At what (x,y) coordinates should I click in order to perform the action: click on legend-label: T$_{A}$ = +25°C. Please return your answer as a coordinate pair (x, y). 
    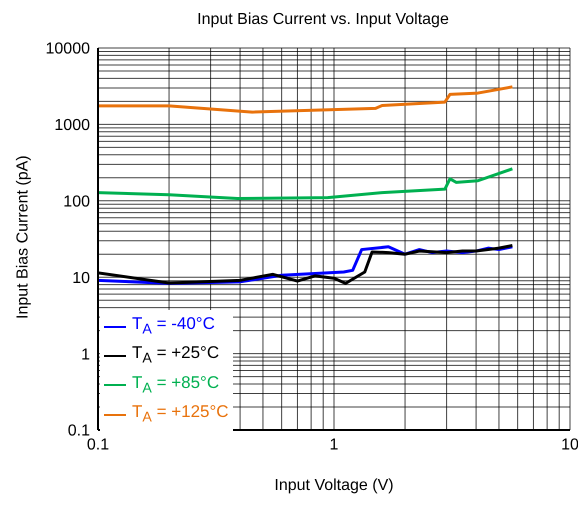
    Looking at the image, I should click on (176, 355).